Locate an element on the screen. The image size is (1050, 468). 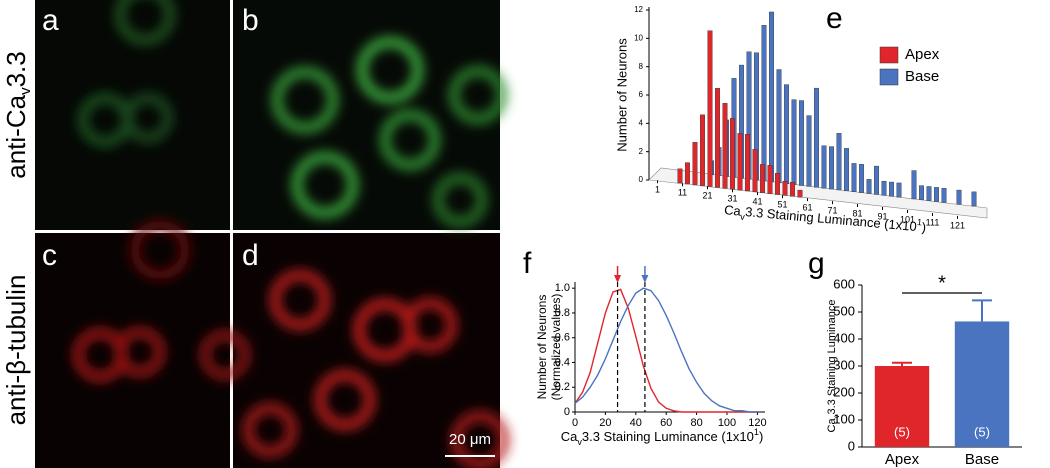
x-tick-label: 20 is located at coordinates (605, 423).